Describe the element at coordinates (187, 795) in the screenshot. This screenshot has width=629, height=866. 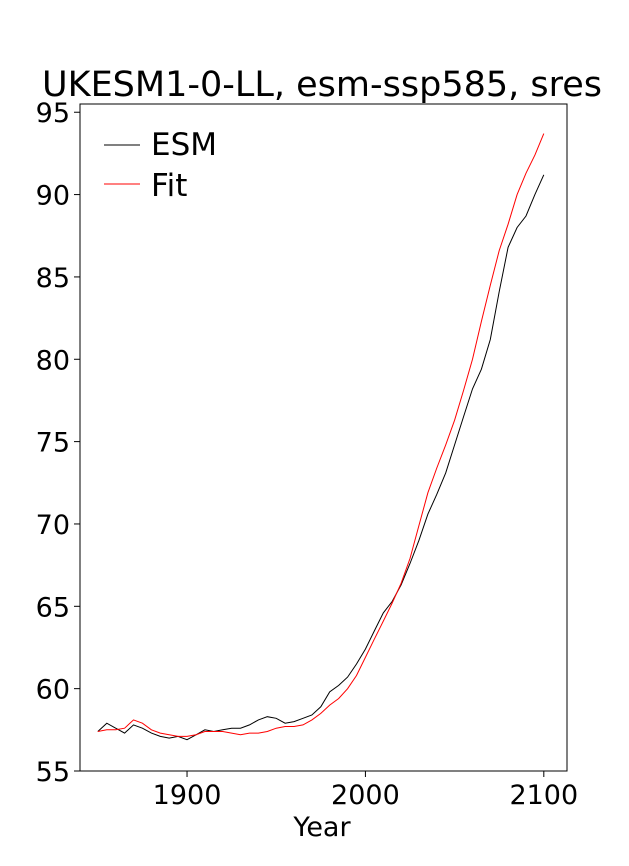
I see `x-tick-label: 1900` at that location.